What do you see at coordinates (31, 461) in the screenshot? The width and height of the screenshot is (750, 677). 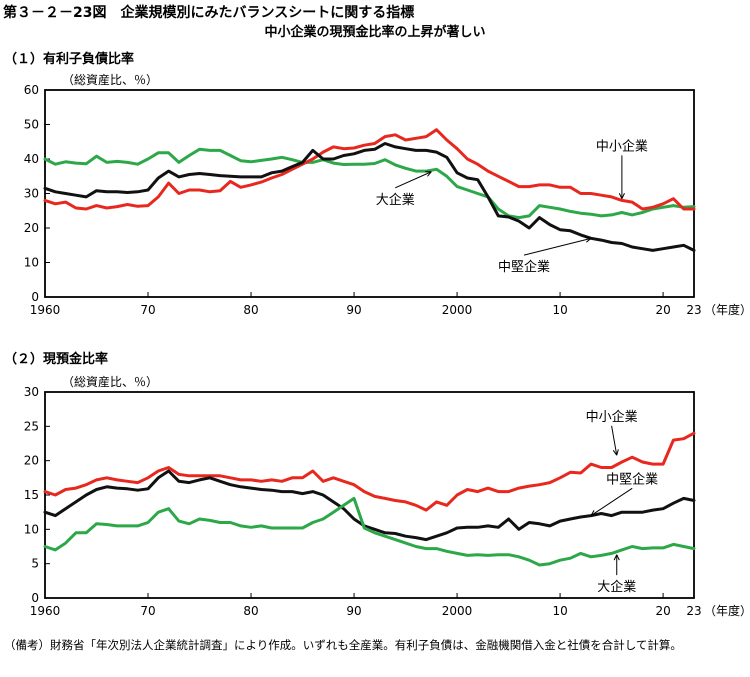 I see `chart2-y-tick-label: 20` at bounding box center [31, 461].